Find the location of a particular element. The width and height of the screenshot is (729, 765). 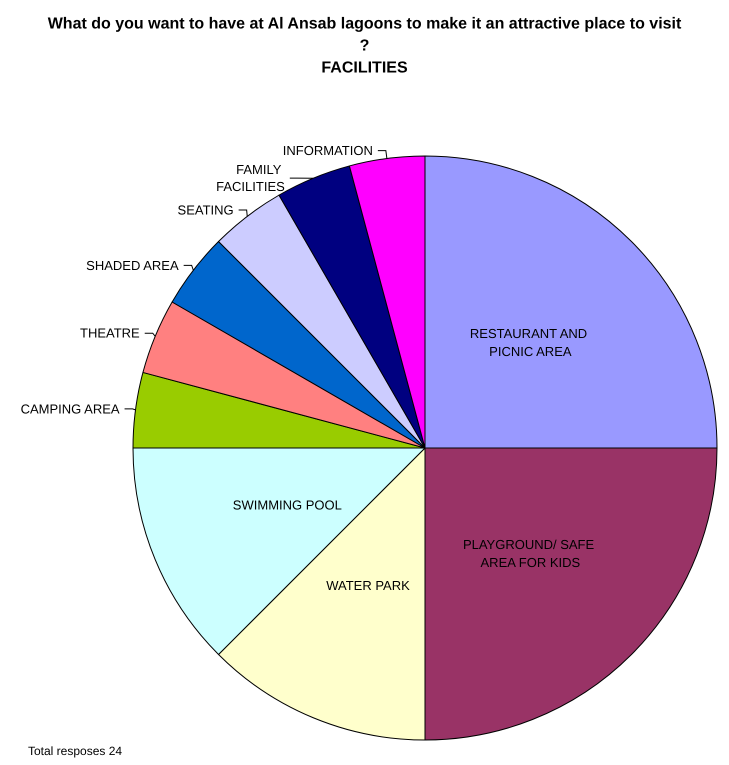

slice-label: WATER PARK is located at coordinates (368, 586).